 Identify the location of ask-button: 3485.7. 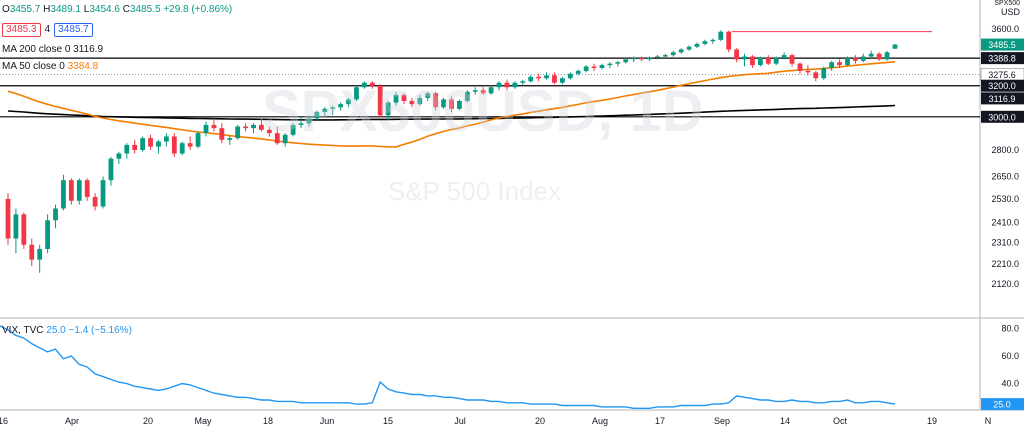
(73, 30).